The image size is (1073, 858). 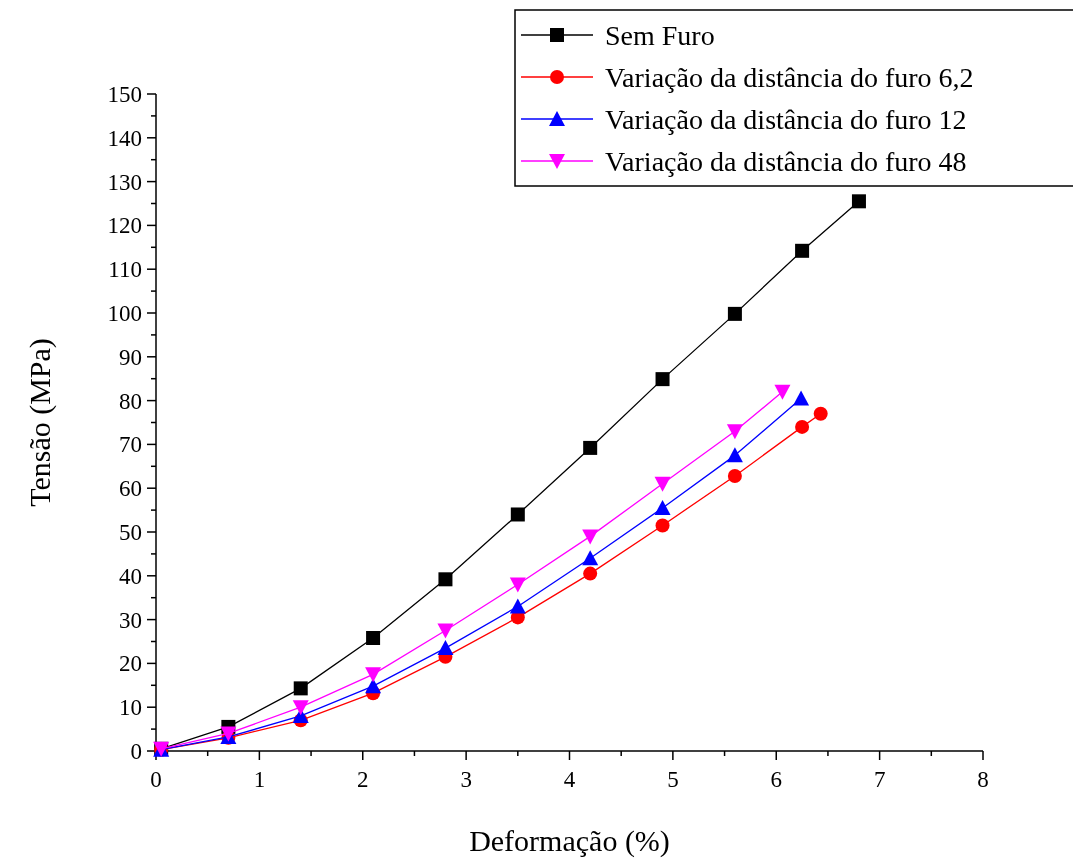 I want to click on x-tick-label: 7, so click(x=879, y=779).